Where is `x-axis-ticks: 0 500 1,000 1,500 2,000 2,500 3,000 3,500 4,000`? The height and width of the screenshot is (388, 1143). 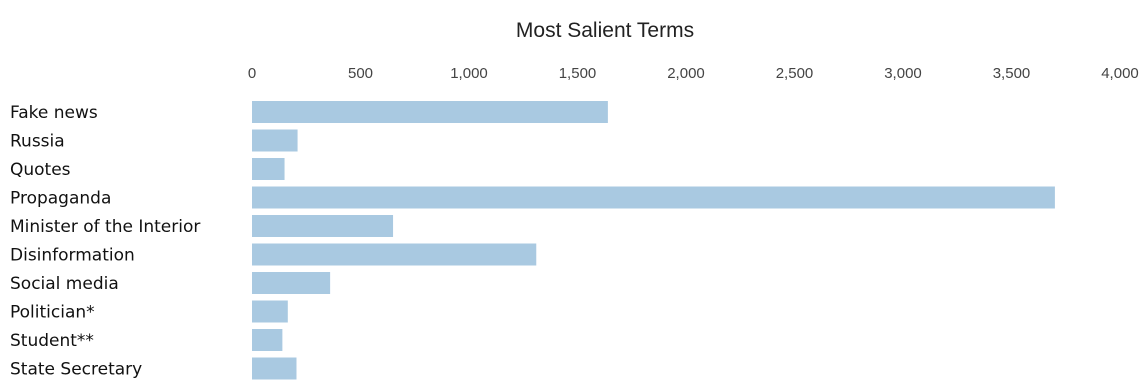
x-axis-ticks: 0 500 1,000 1,500 2,000 2,500 3,000 3,500 4,000 is located at coordinates (693, 73).